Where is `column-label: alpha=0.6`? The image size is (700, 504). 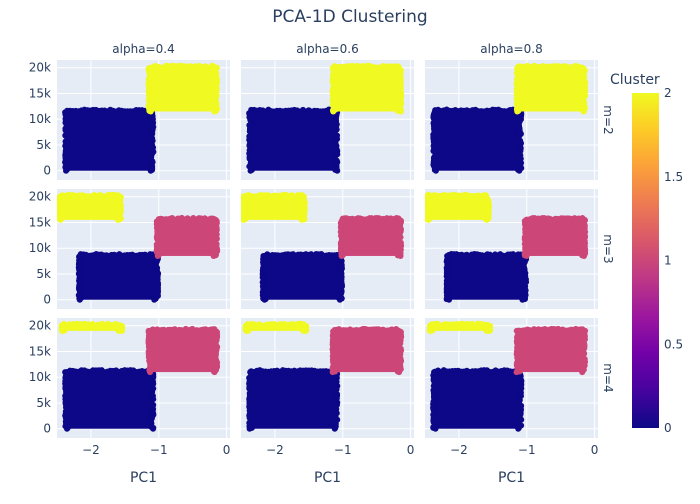 column-label: alpha=0.6 is located at coordinates (327, 49).